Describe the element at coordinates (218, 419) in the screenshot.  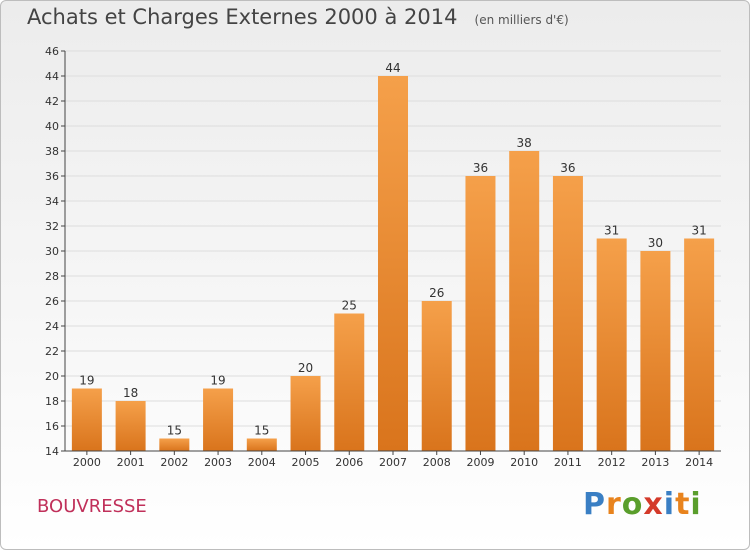
I see `bar-2003` at that location.